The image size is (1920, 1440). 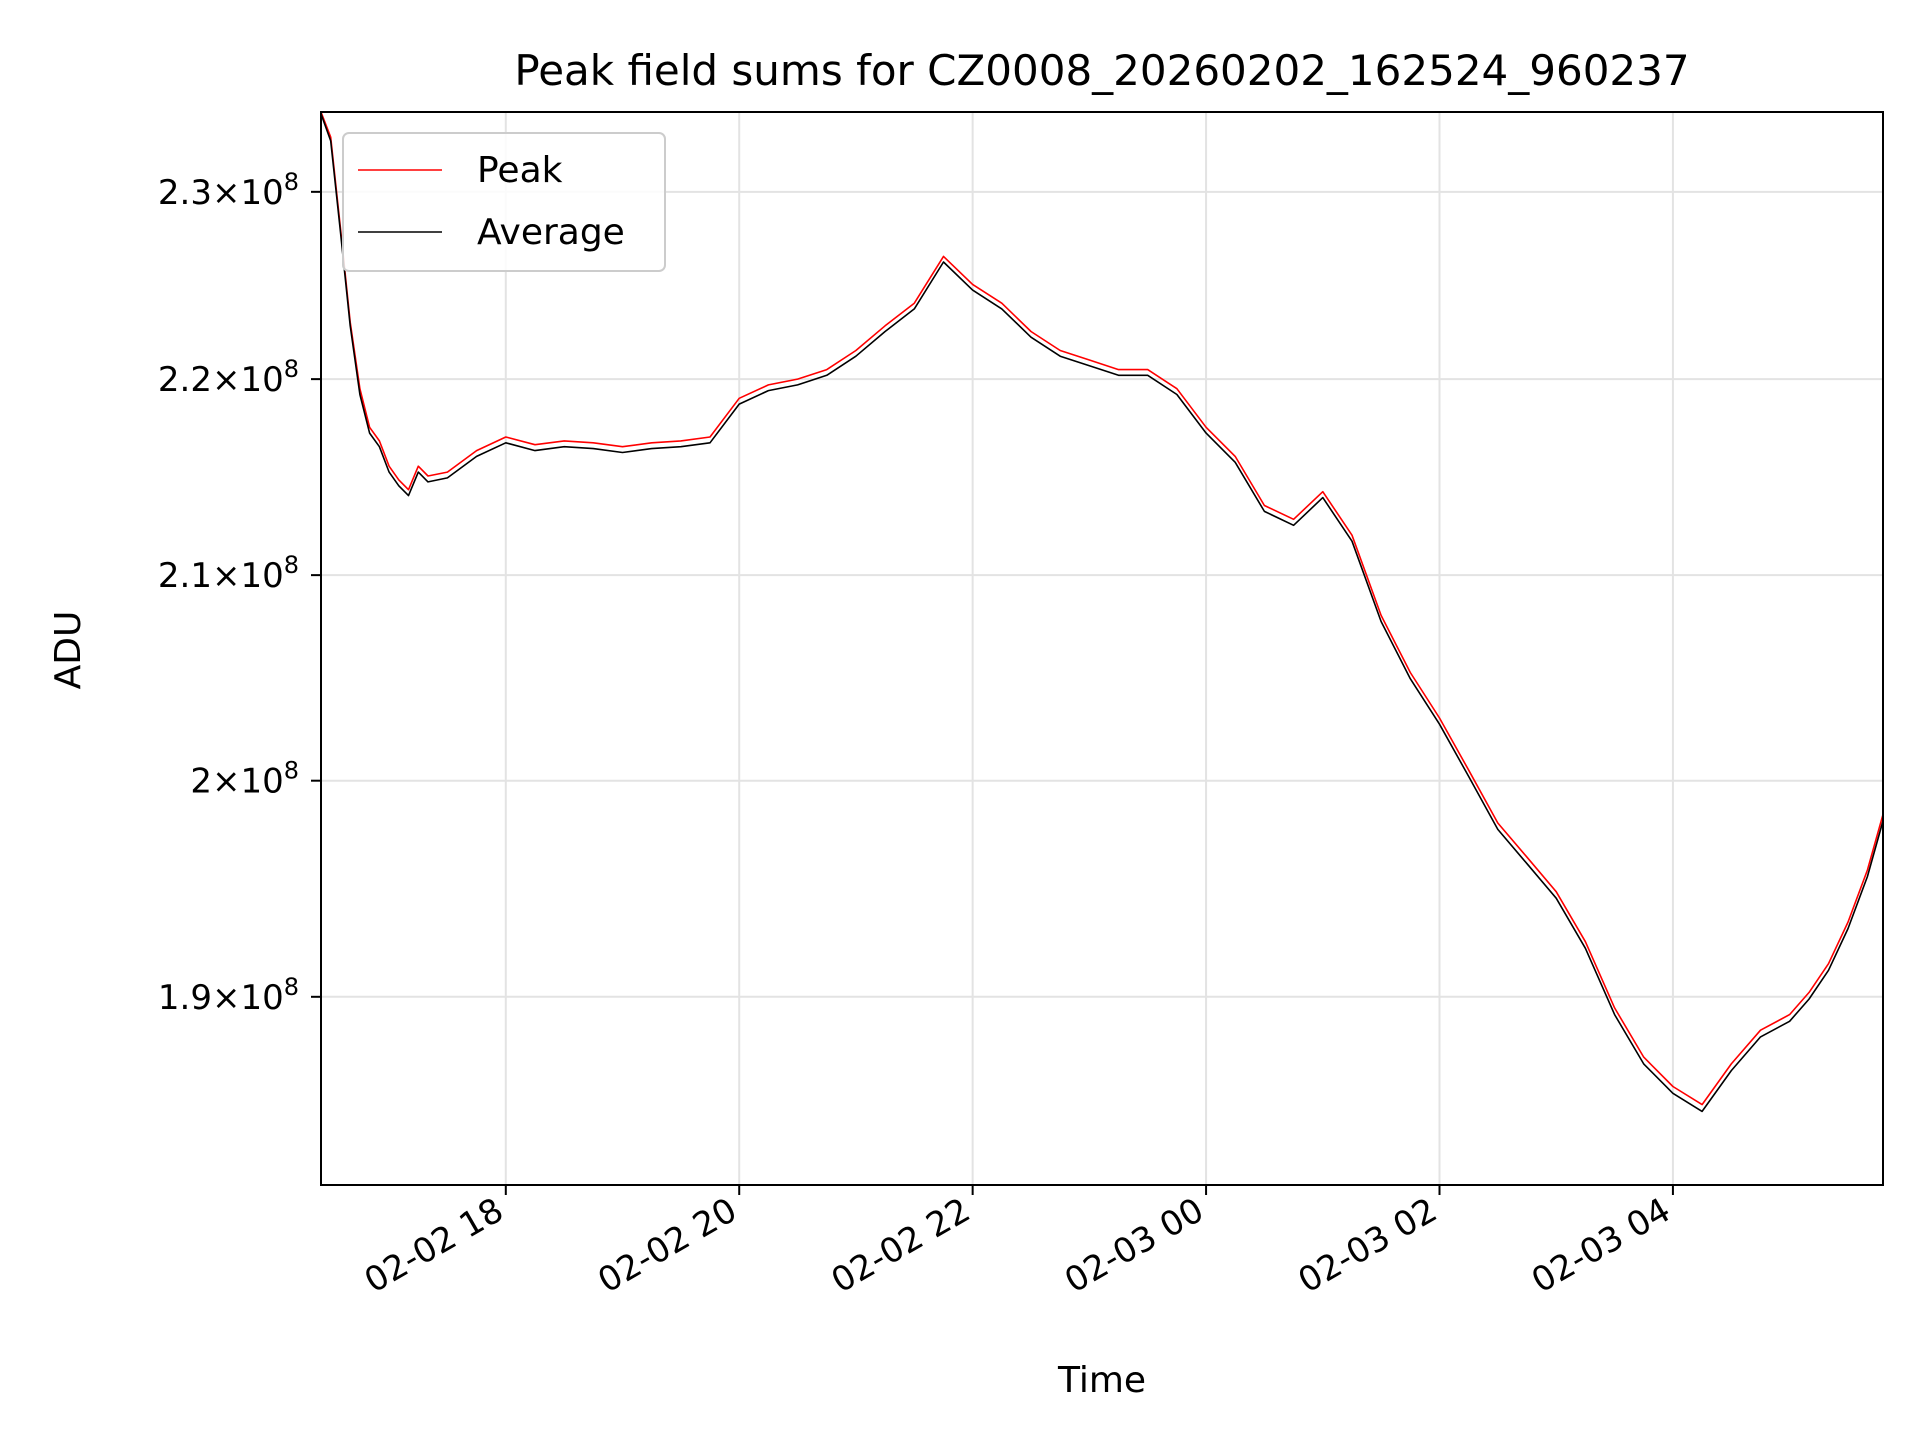 I want to click on y-tick-label: 2×108, so click(x=244, y=779).